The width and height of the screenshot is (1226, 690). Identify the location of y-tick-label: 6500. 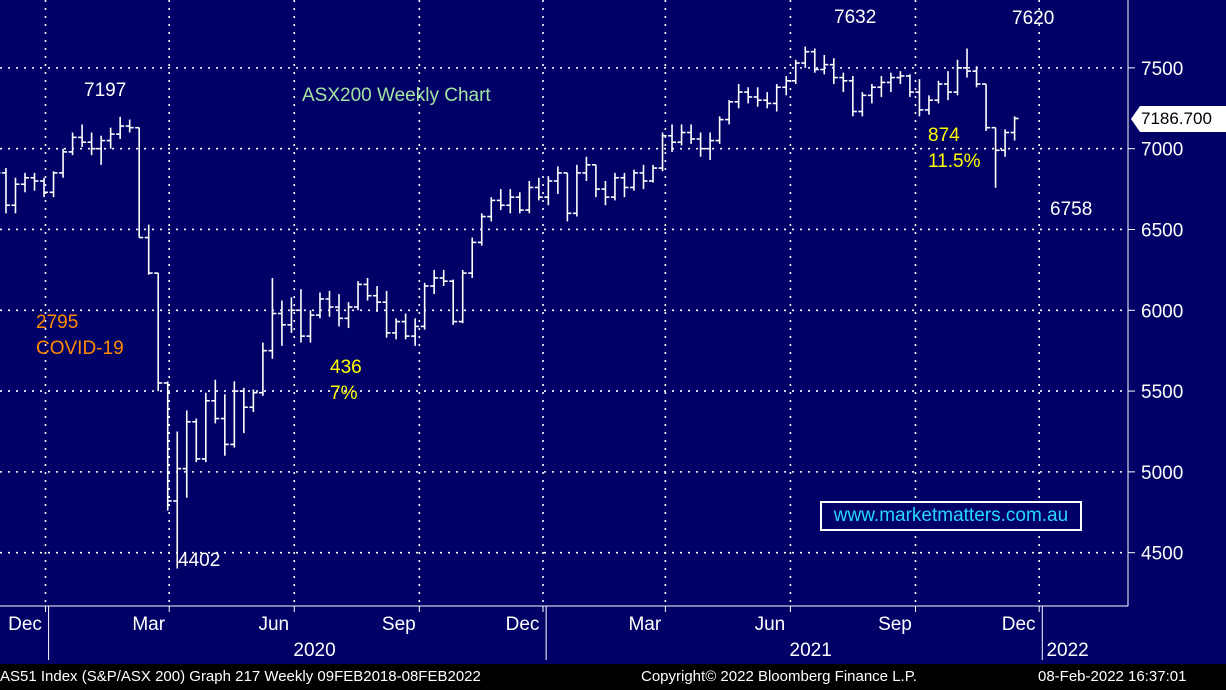
(1162, 230).